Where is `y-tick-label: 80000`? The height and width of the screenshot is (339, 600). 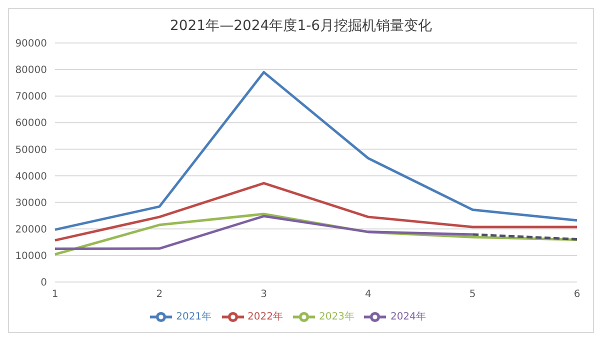
y-tick-label: 80000 is located at coordinates (31, 70).